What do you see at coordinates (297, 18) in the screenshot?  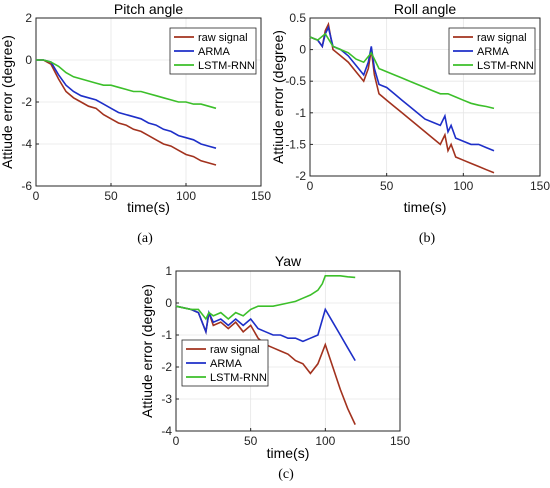 I see `y-tick-label: 0.5` at bounding box center [297, 18].